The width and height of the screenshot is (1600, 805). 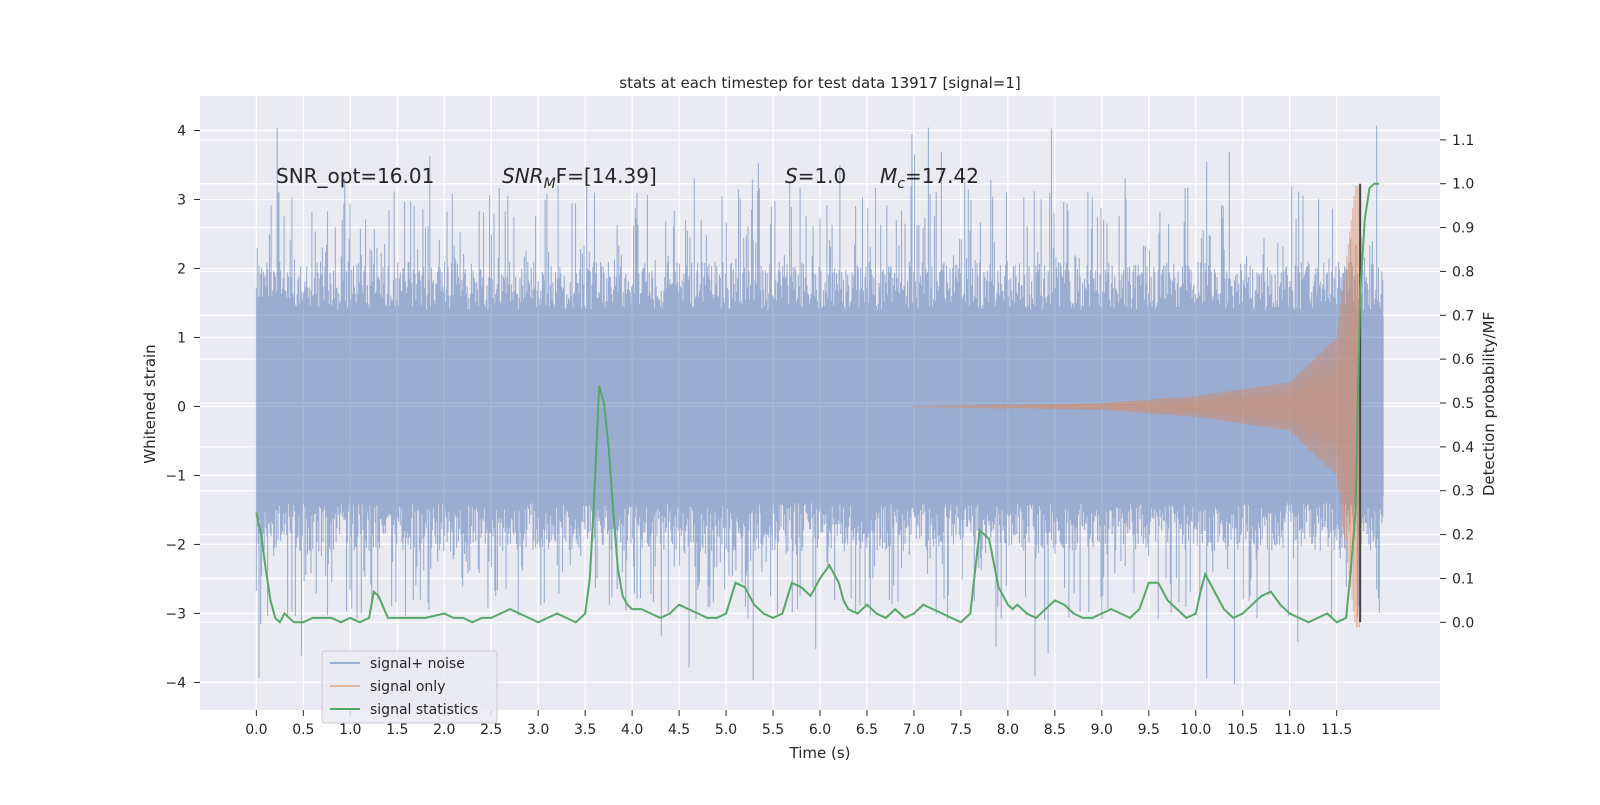 I want to click on x-tick-label: 1.5, so click(x=397, y=730).